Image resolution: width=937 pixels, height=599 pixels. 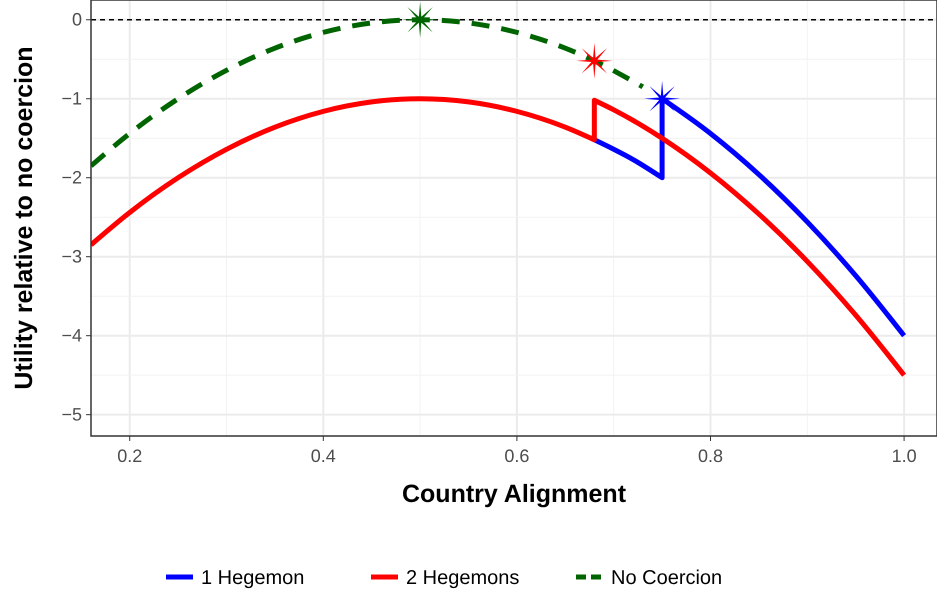 What do you see at coordinates (323, 456) in the screenshot?
I see `x-tick-label: 0.4` at bounding box center [323, 456].